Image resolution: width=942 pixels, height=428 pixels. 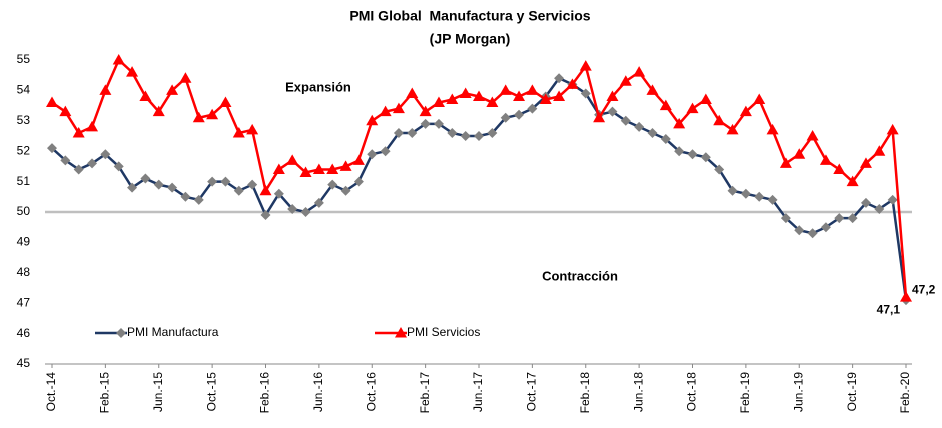 What do you see at coordinates (425, 393) in the screenshot?
I see `x-tick-label: Feb.-17` at bounding box center [425, 393].